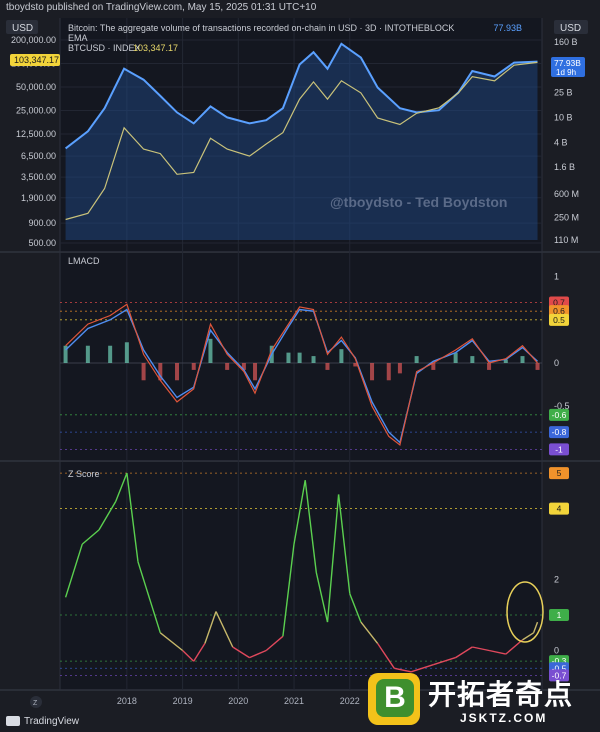 This screenshot has width=600, height=732. I want to click on panel2-title: LMACD, so click(84, 261).